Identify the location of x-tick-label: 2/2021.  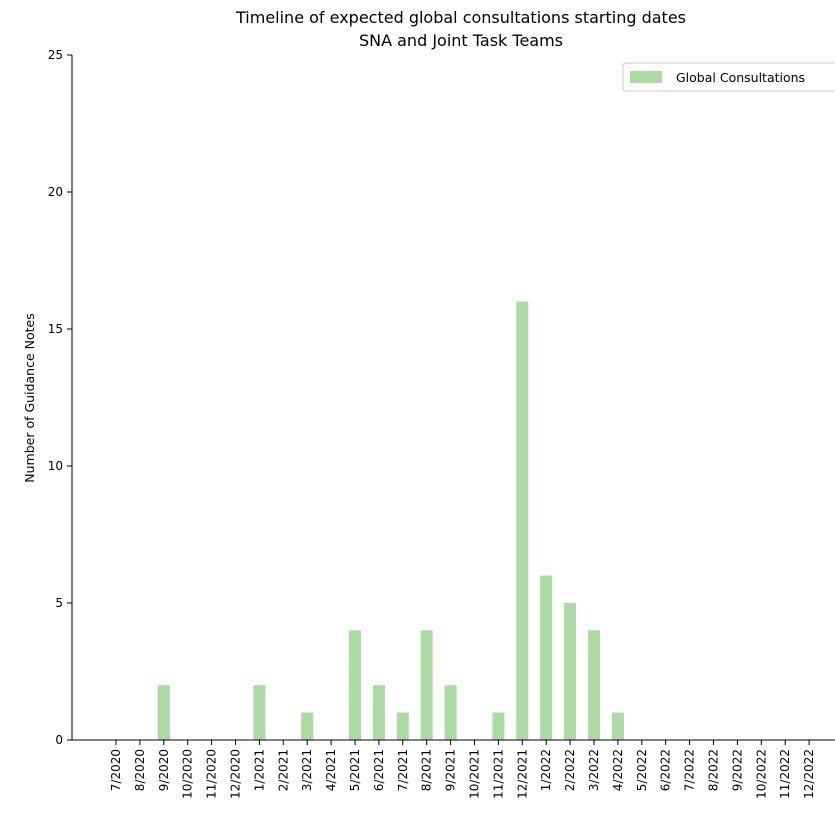
(283, 770).